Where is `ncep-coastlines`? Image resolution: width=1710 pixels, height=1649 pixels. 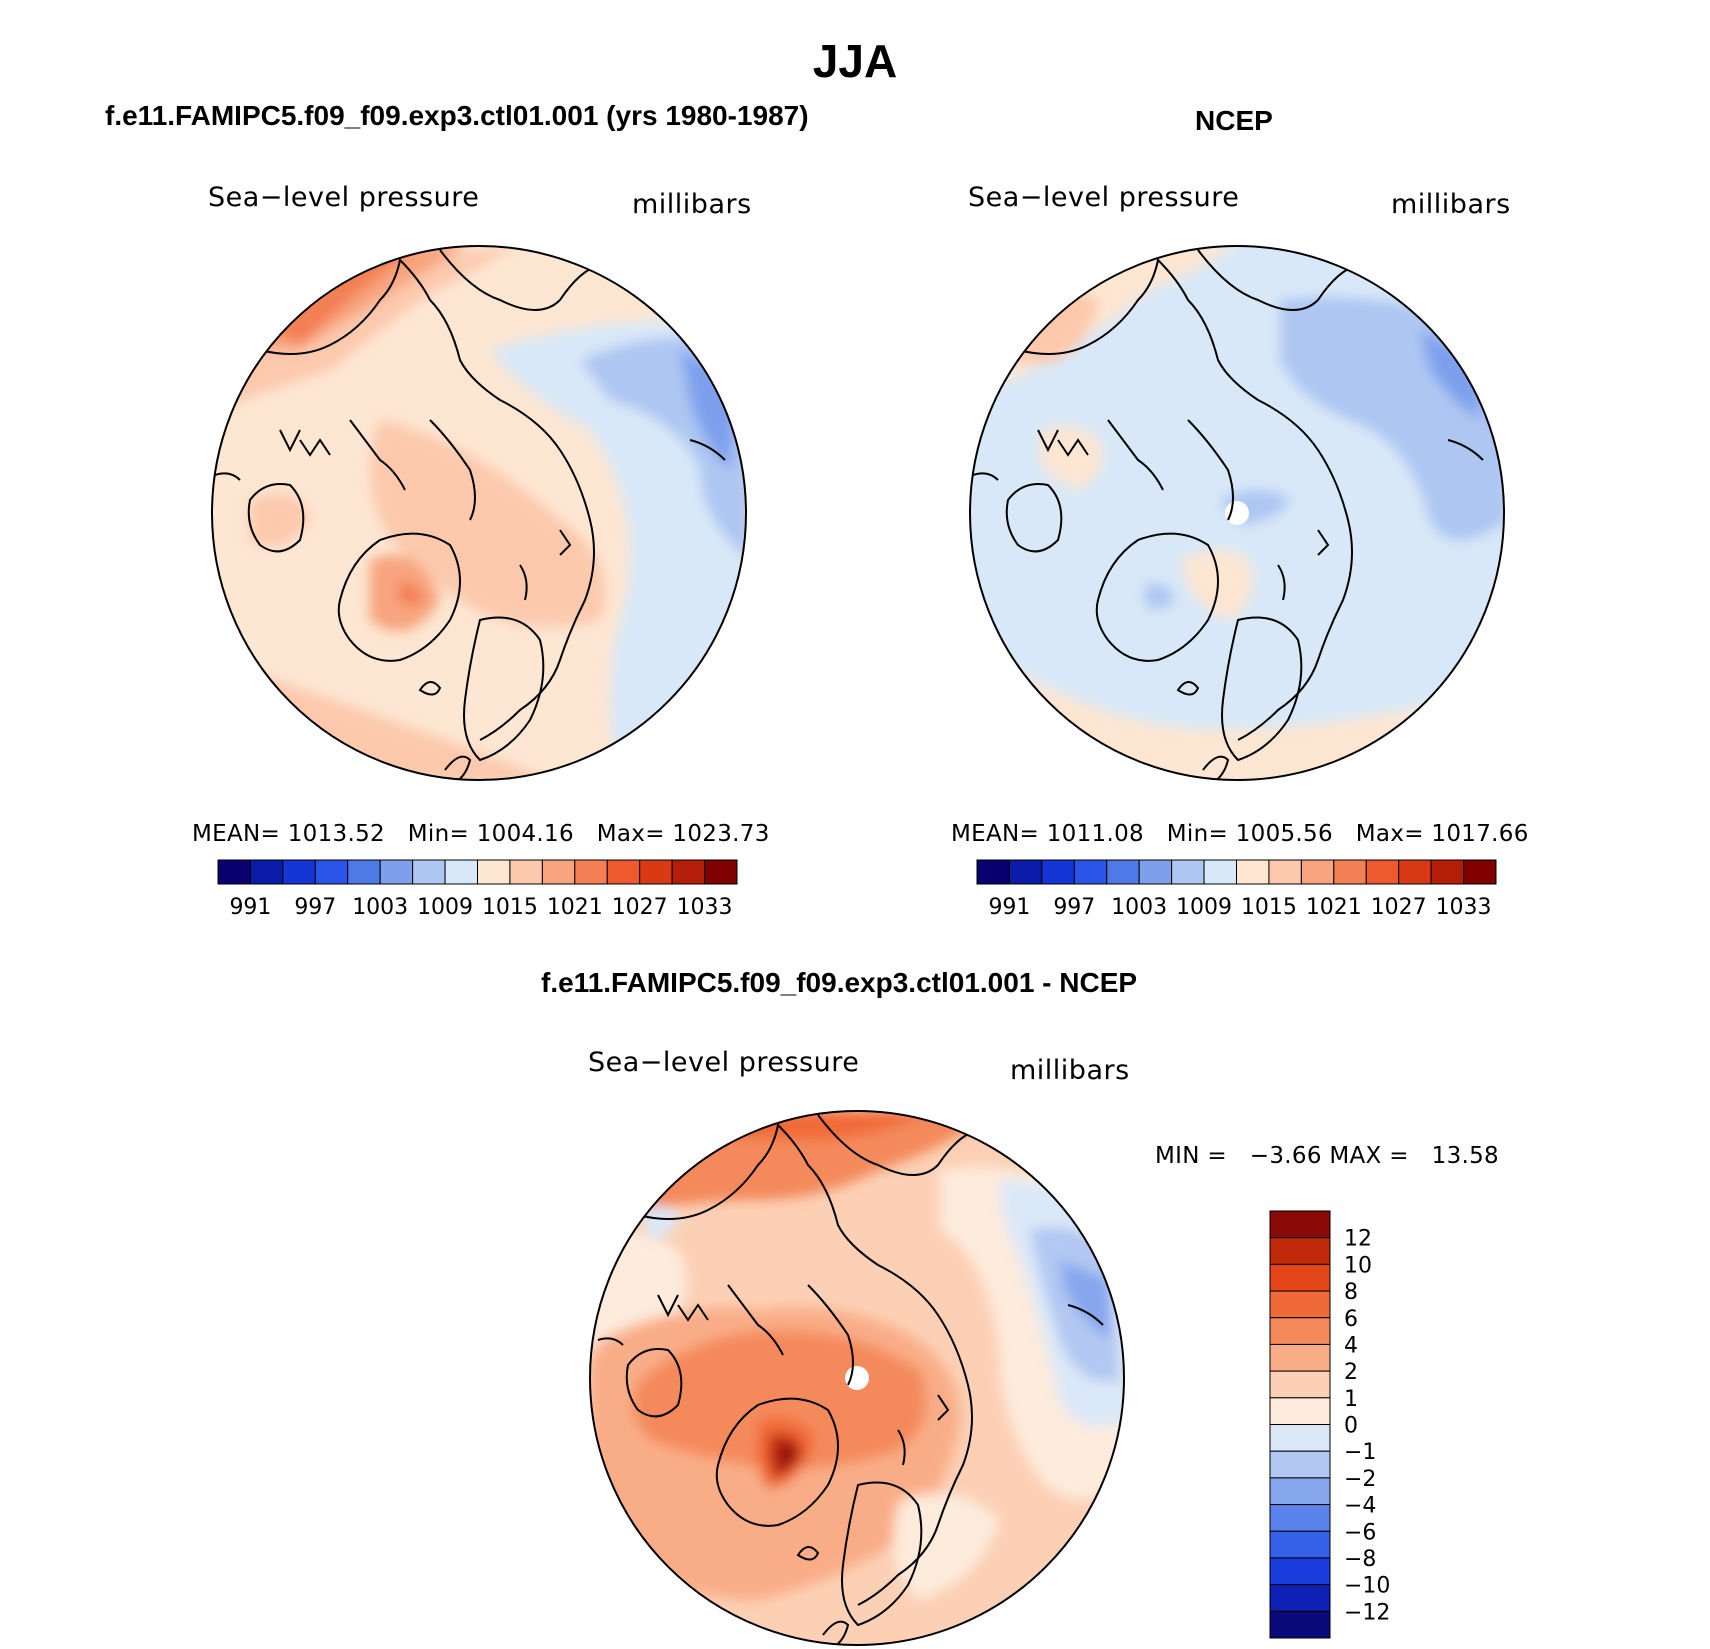 ncep-coastlines is located at coordinates (1228, 514).